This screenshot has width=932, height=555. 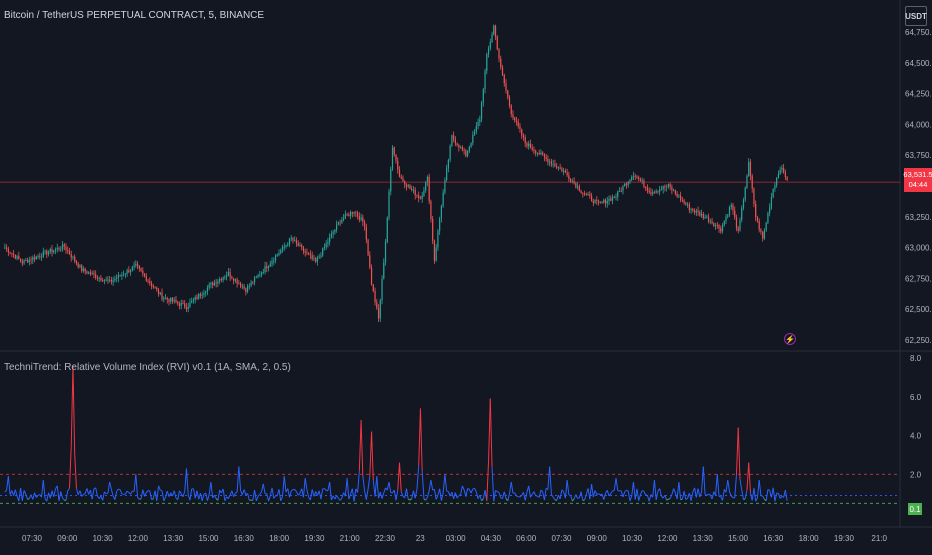 What do you see at coordinates (917, 175) in the screenshot?
I see `current-price-value: 63,531.5` at bounding box center [917, 175].